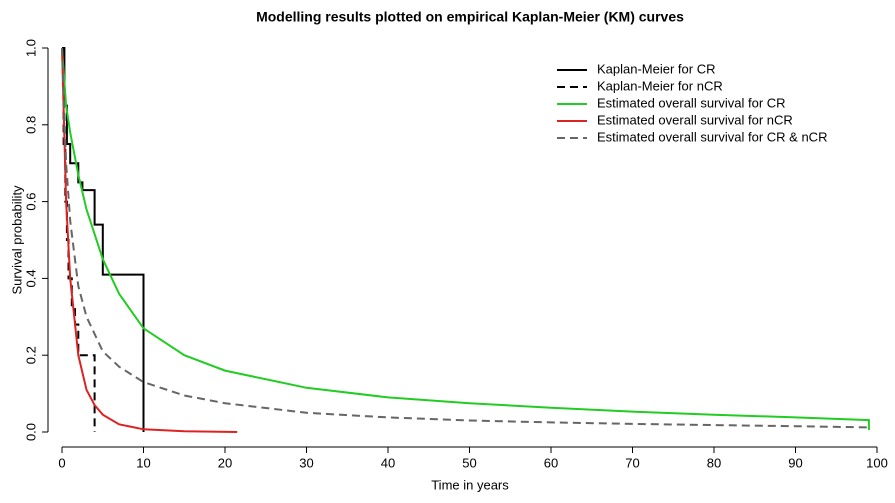 This screenshot has width=895, height=503. Describe the element at coordinates (143, 462) in the screenshot. I see `x-tick-label: 10` at that location.